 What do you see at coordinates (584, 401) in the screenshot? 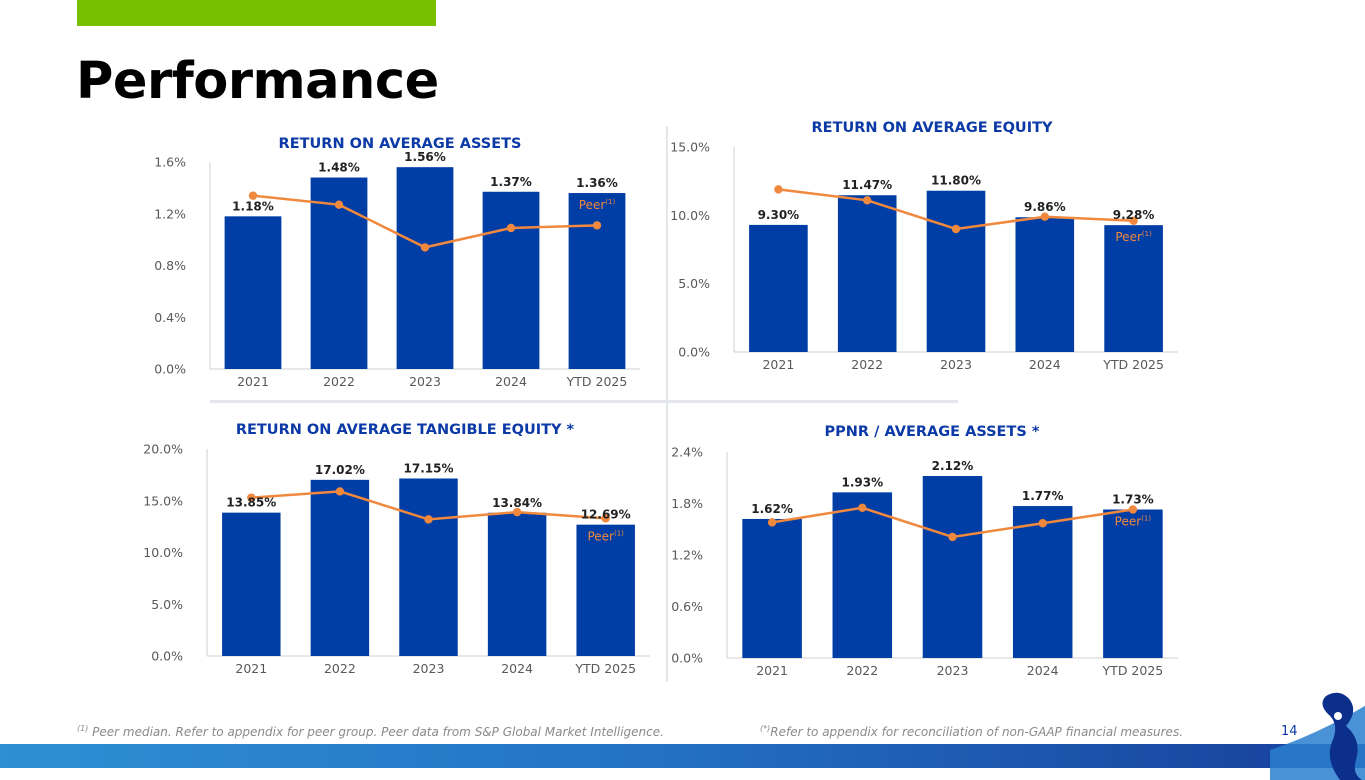
I see `horizontal-divider` at bounding box center [584, 401].